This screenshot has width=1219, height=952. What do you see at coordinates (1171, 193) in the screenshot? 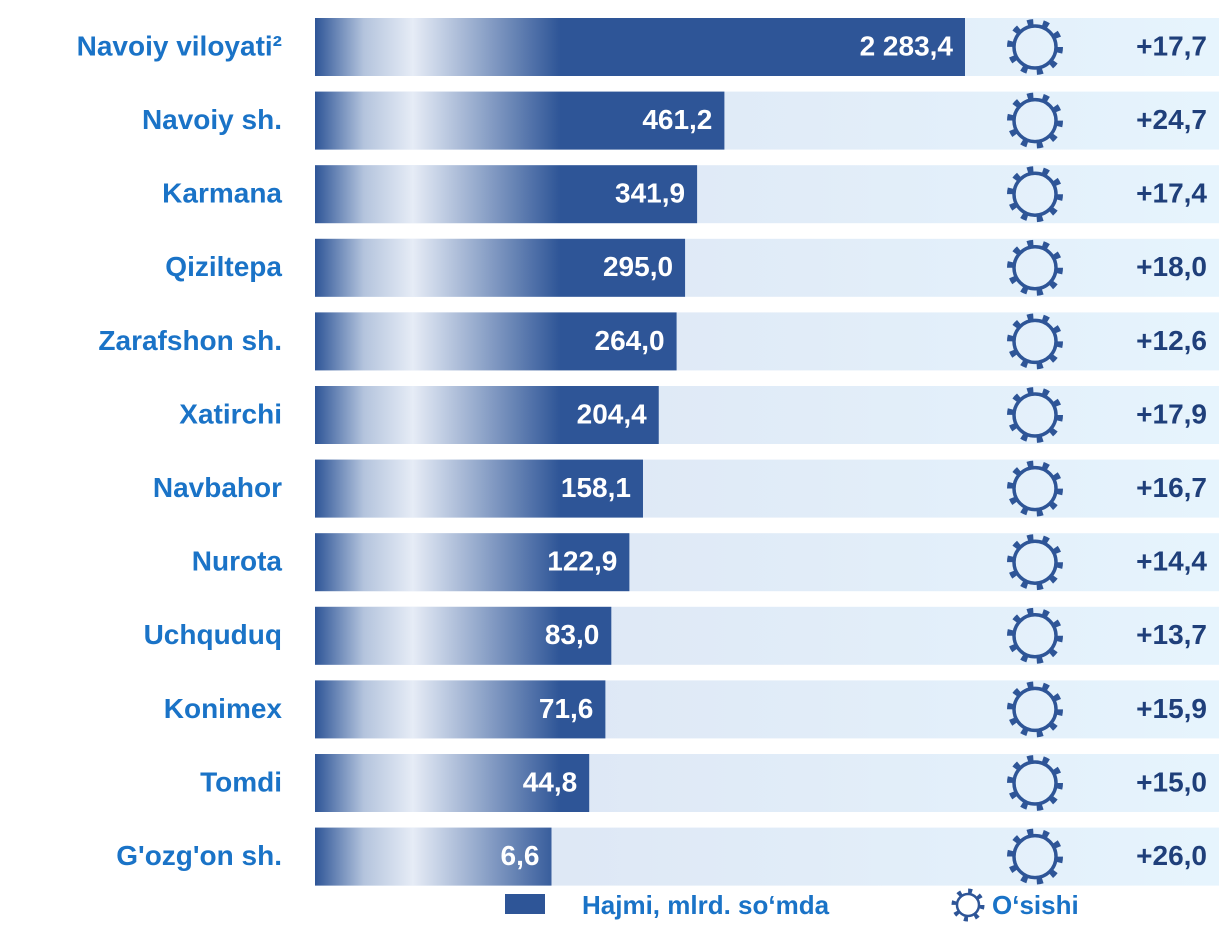
I see `growth-label: +17,4` at bounding box center [1171, 193].